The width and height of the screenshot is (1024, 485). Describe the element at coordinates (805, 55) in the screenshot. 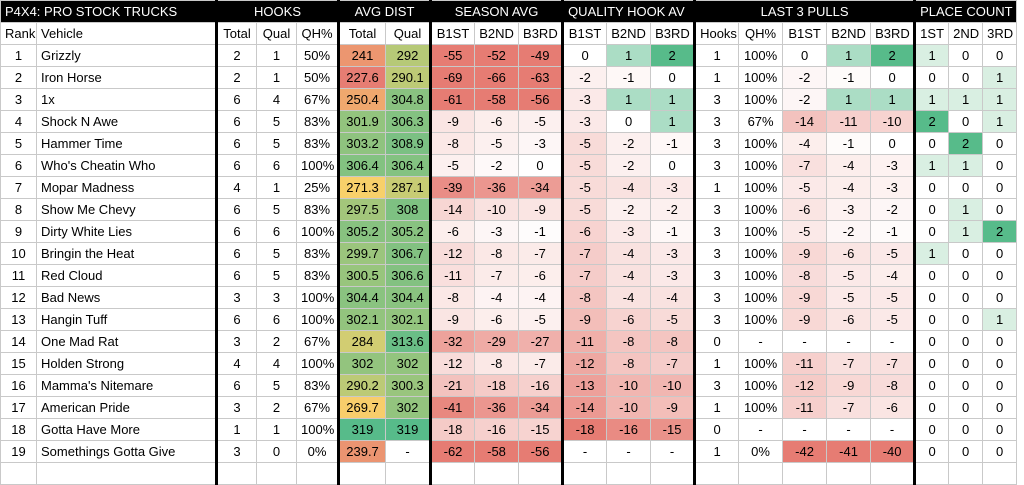

I see `cell-b1st: 0` at that location.